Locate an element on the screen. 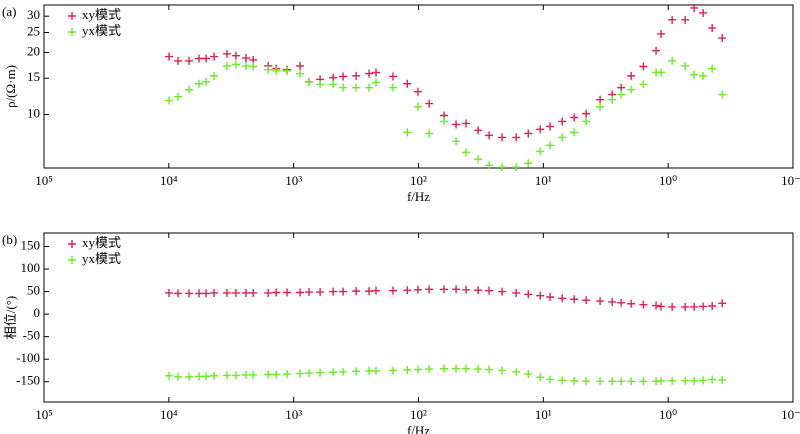  x-tick-label: 10¹ is located at coordinates (543, 180).